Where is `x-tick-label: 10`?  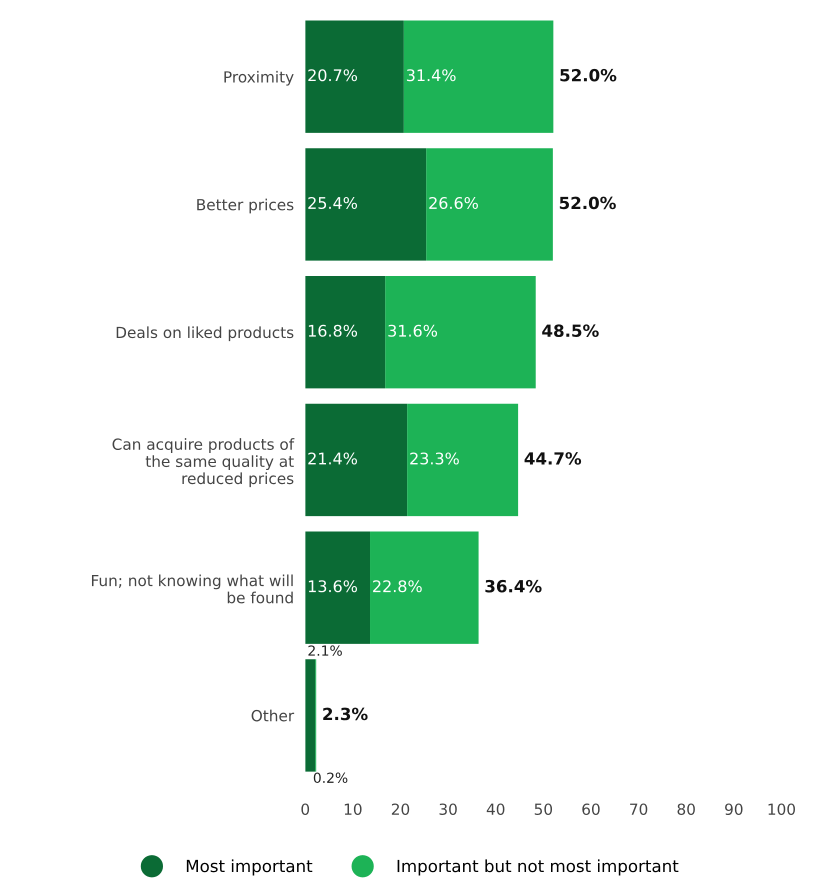 x-tick-label: 10 is located at coordinates (353, 809).